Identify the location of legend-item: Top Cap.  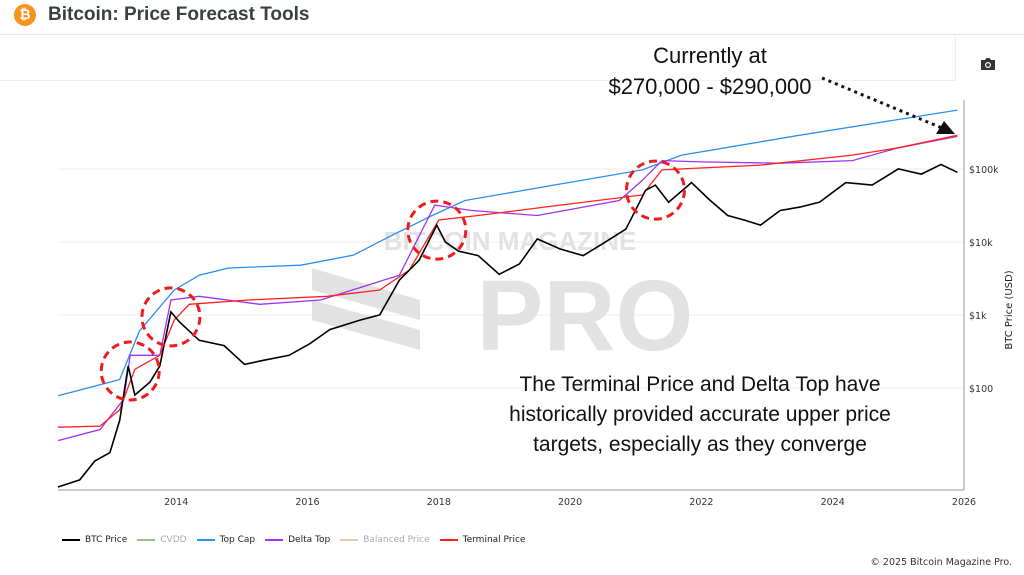
(226, 540).